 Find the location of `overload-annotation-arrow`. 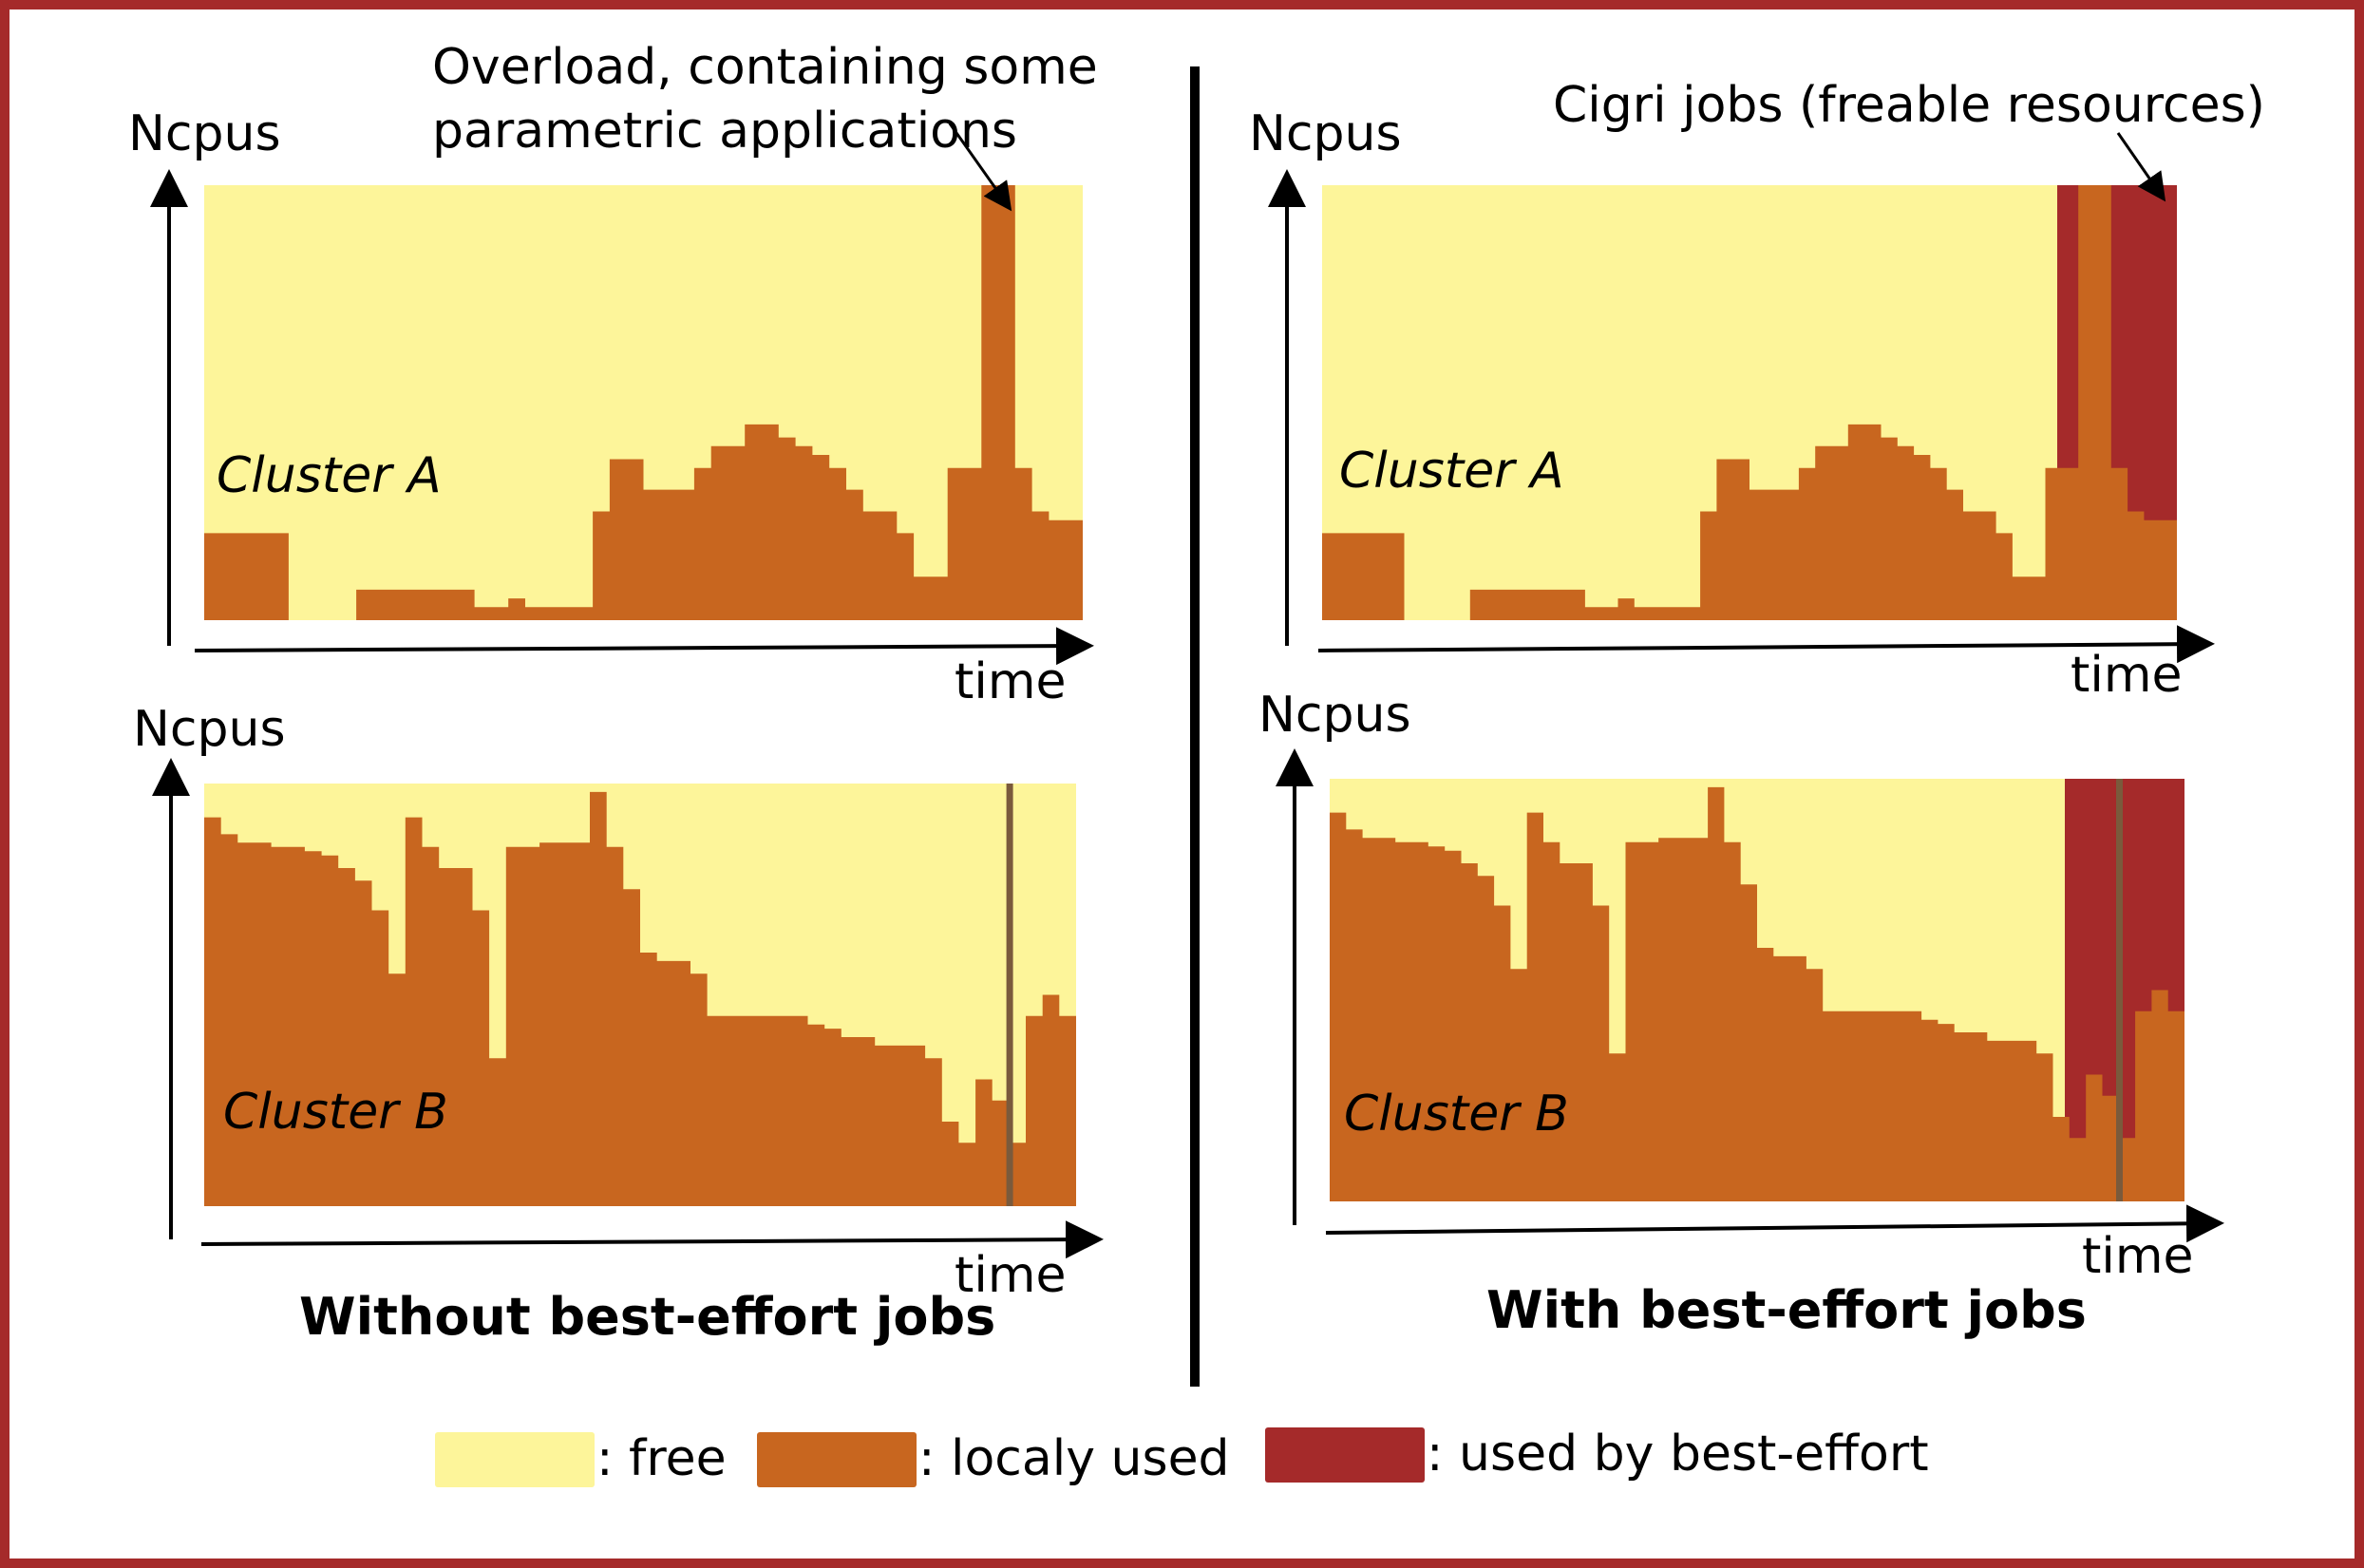

overload-annotation-arrow is located at coordinates (980, 167).